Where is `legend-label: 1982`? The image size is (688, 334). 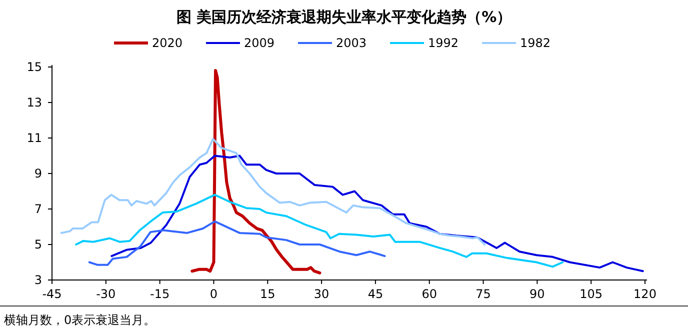
legend-label: 1982 is located at coordinates (535, 43).